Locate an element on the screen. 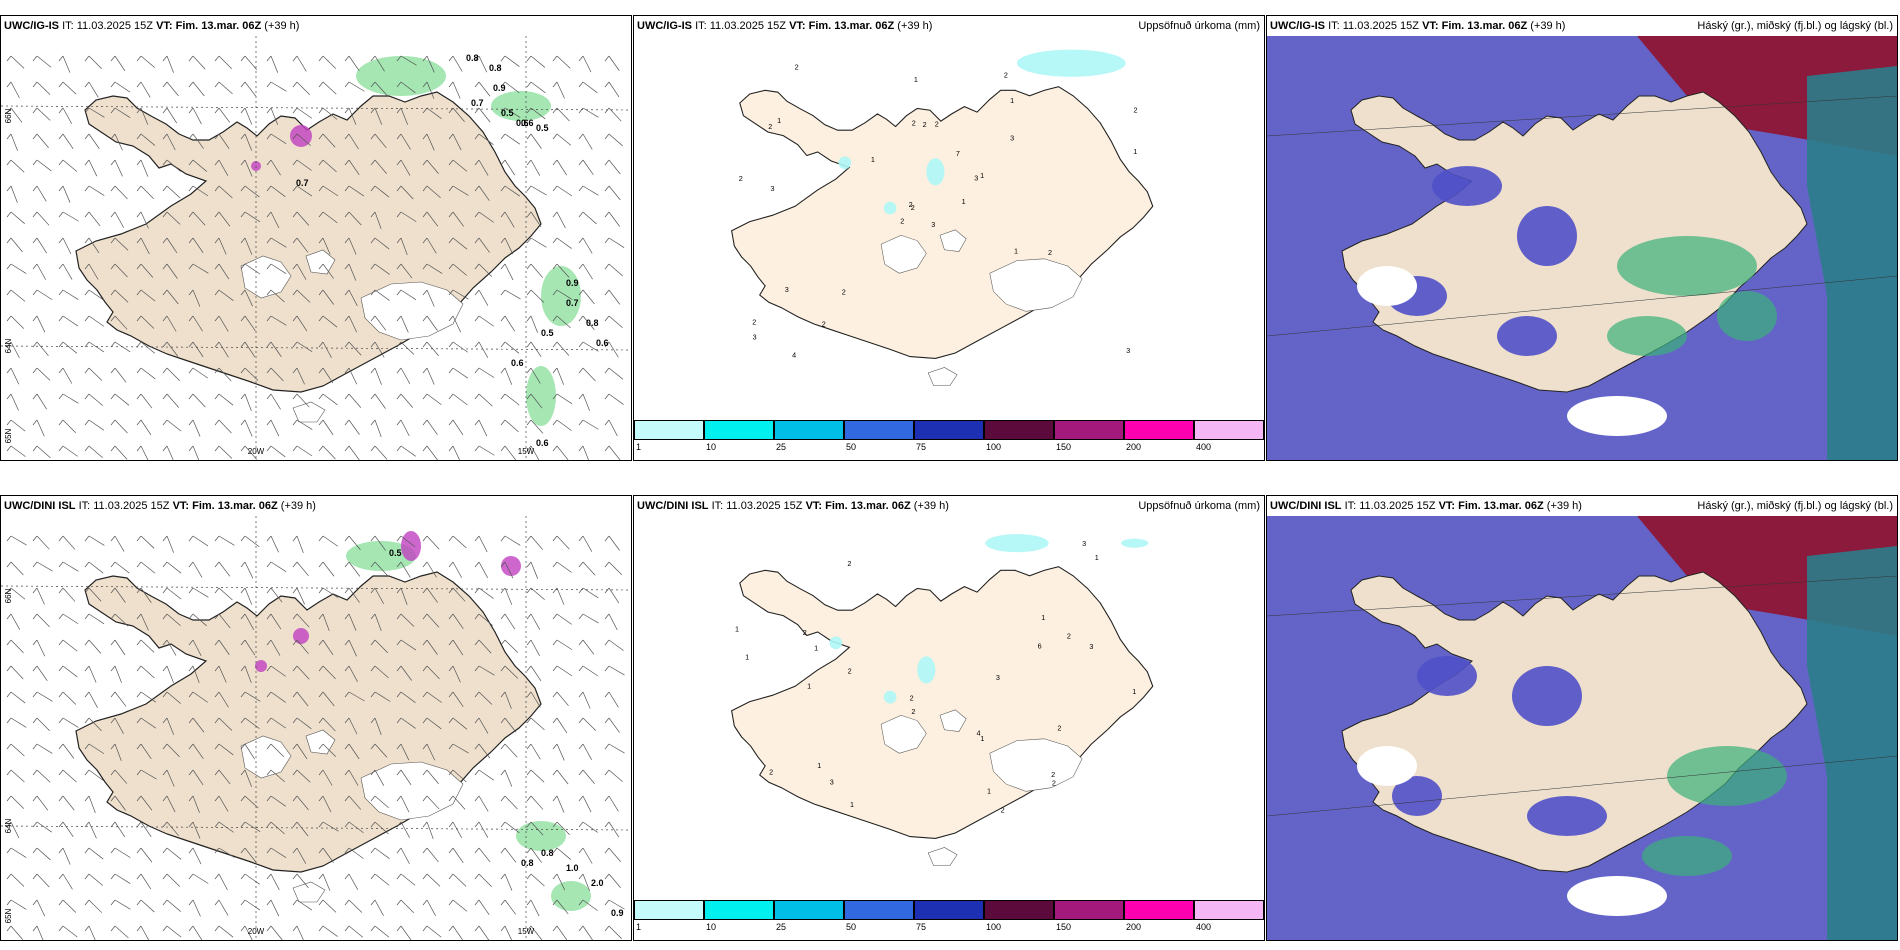 This screenshot has width=1900, height=950. graticule is located at coordinates (1582, 596).